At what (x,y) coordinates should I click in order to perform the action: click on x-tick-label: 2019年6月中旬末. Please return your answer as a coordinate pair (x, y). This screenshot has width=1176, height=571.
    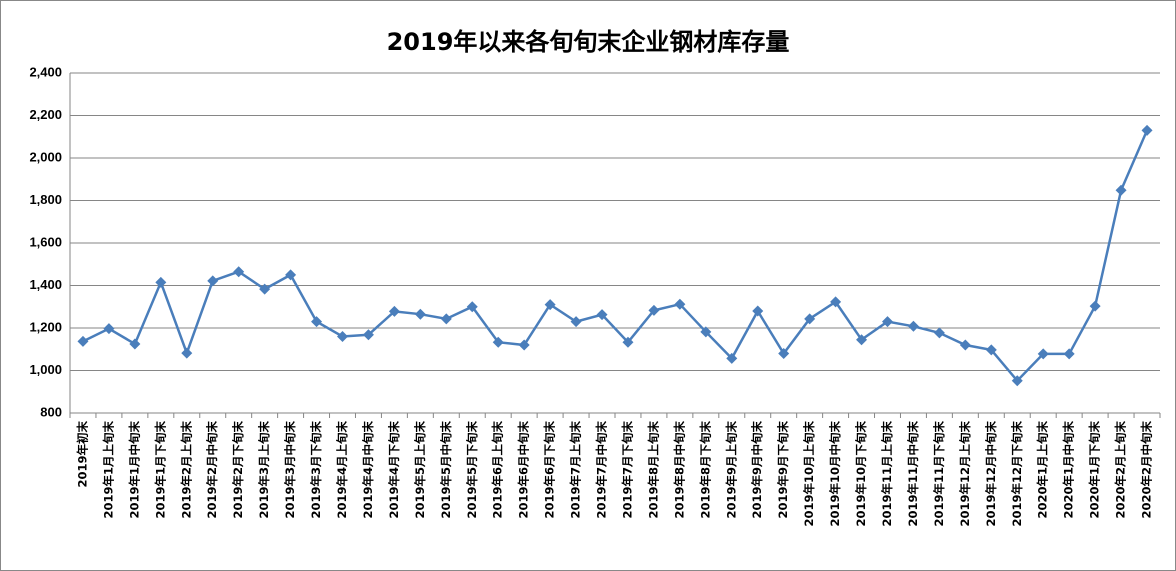
    Looking at the image, I should click on (524, 470).